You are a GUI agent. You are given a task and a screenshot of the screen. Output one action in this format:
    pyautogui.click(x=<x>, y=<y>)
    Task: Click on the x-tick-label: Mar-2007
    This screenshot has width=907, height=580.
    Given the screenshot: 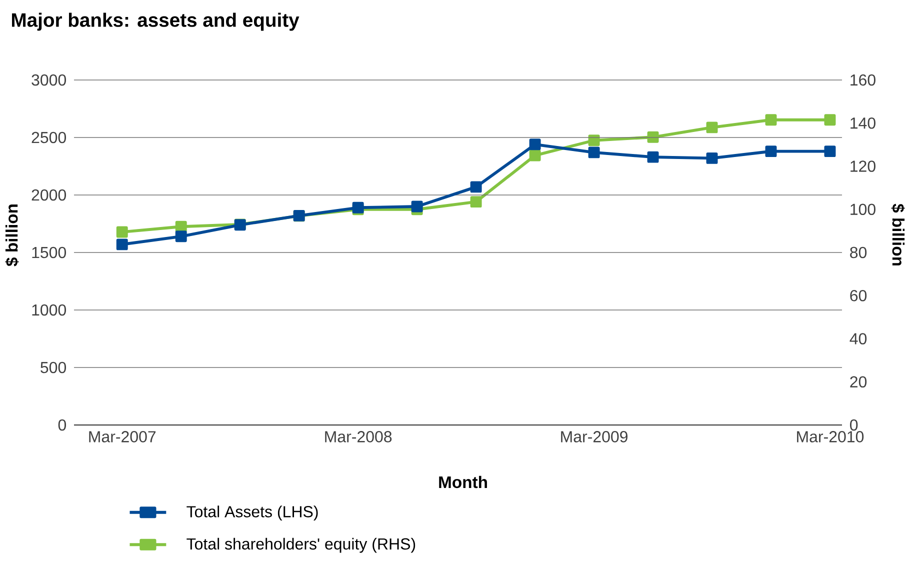 What is the action you would take?
    pyautogui.click(x=122, y=436)
    